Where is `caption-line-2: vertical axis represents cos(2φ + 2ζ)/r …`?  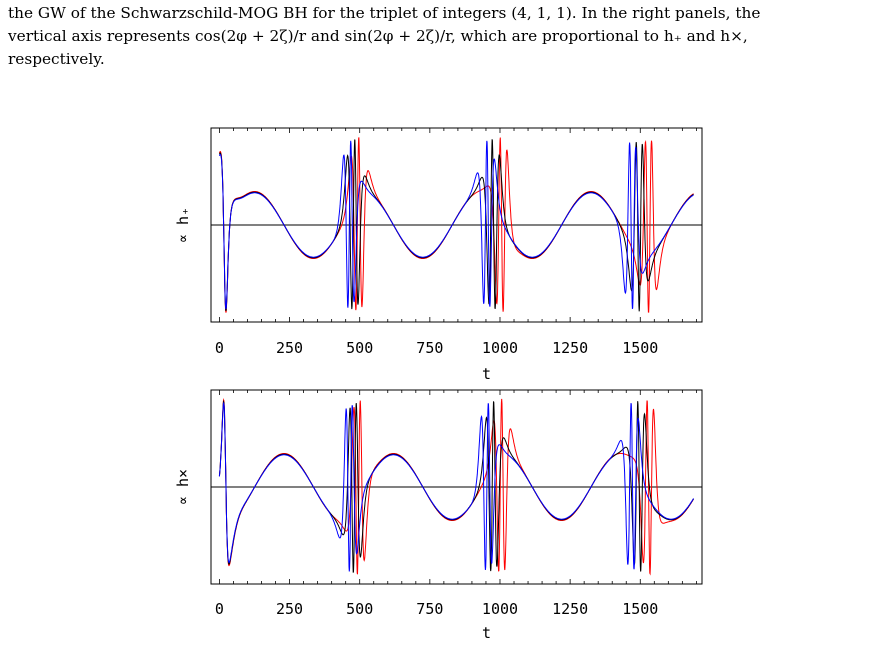 caption-line-2: vertical axis represents cos(2φ + 2ζ)/r … is located at coordinates (378, 36).